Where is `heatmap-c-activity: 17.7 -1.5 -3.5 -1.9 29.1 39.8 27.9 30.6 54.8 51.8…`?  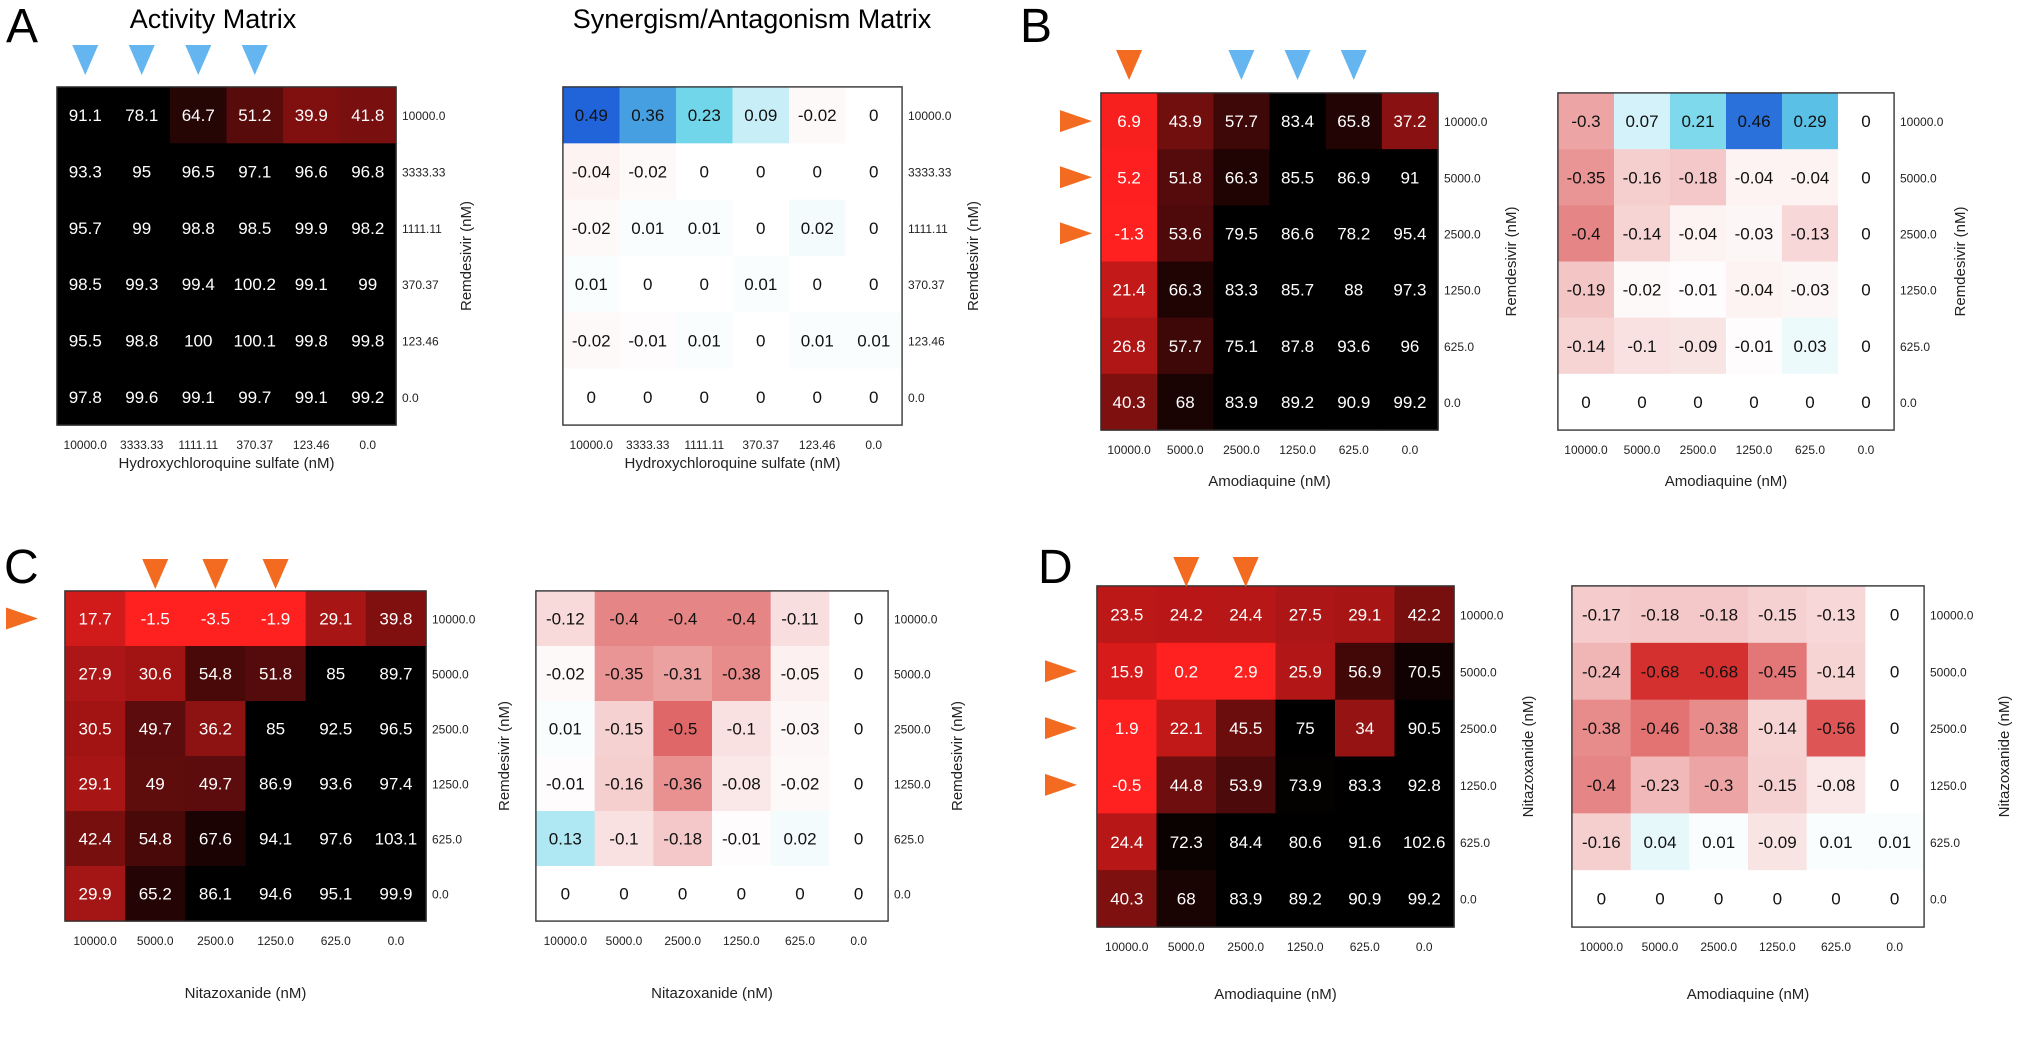
heatmap-c-activity: 17.7 -1.5 -3.5 -1.9 29.1 39.8 27.9 30.6 54.8 51.8… is located at coordinates (288, 796).